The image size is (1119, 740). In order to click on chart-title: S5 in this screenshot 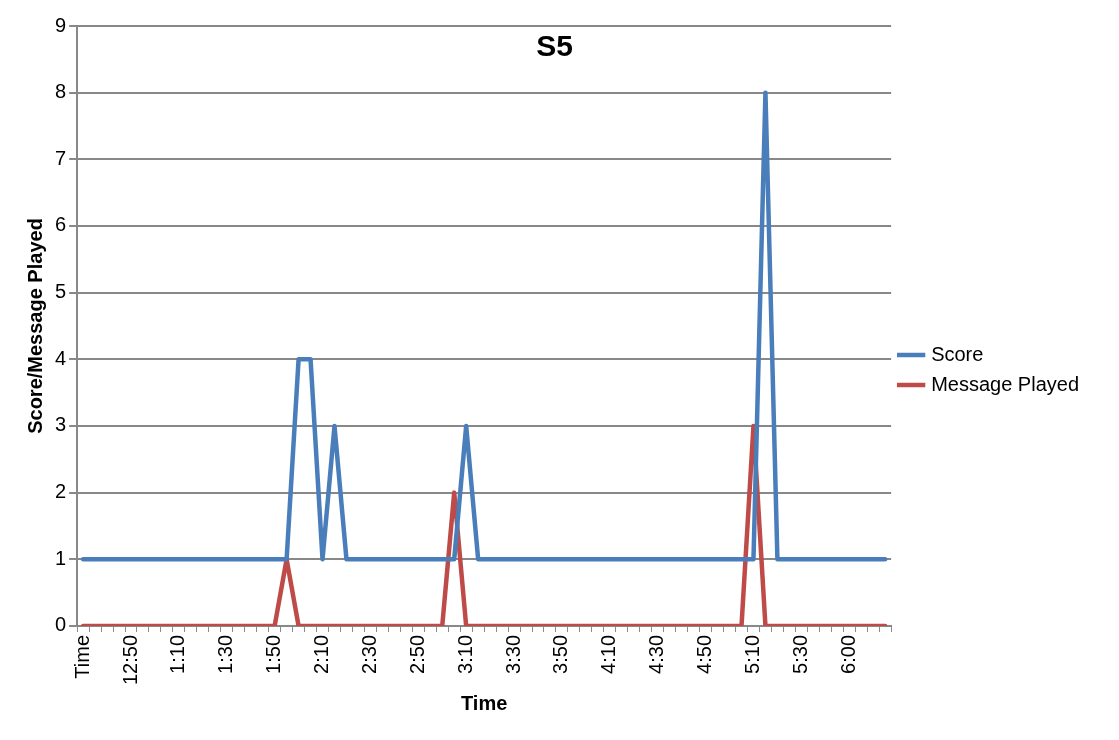, I will do `click(554, 46)`.